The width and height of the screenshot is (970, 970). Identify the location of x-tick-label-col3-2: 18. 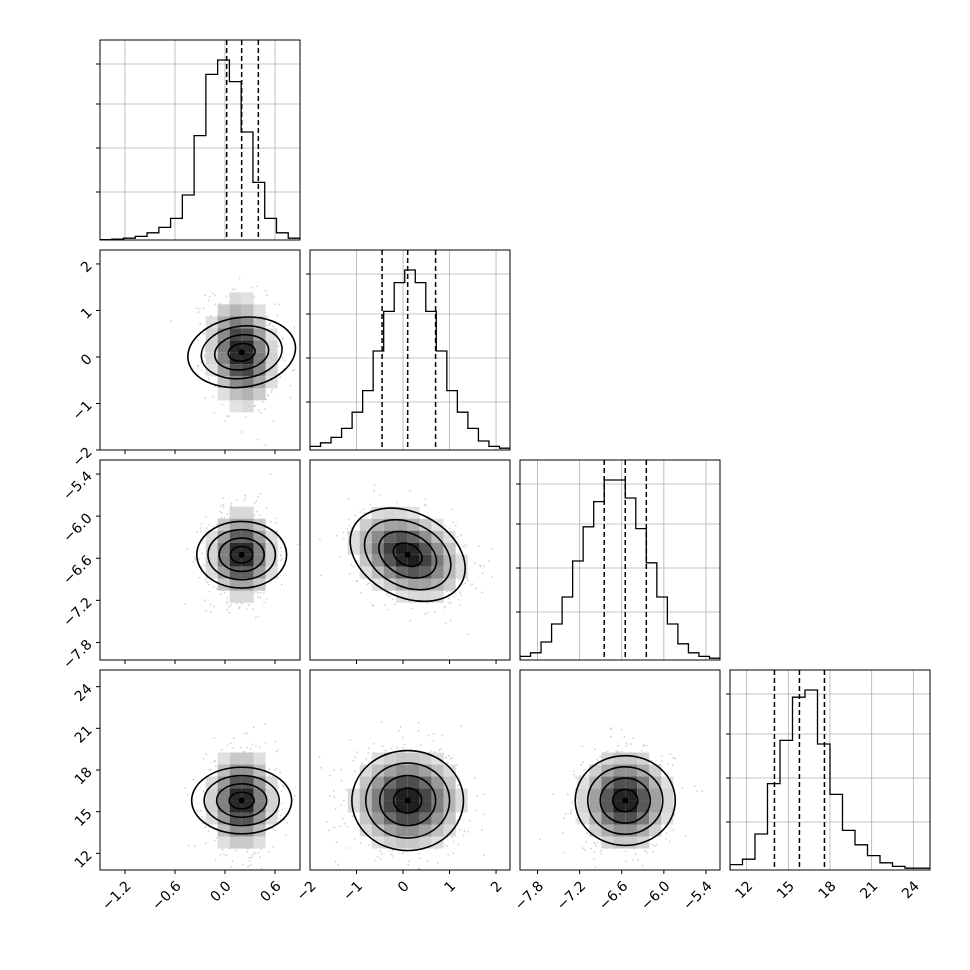
(828, 890).